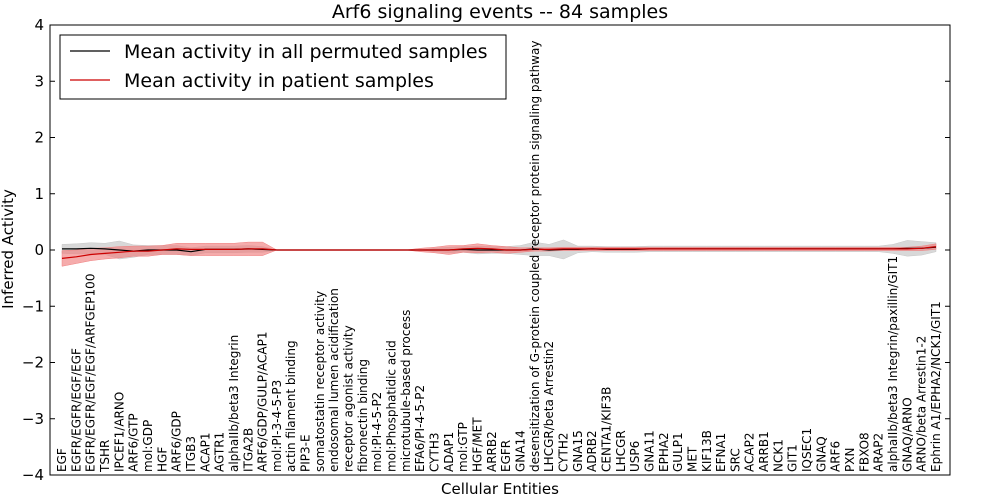 The height and width of the screenshot is (500, 1000). Describe the element at coordinates (821, 454) in the screenshot. I see `entity-label: GNAQ` at that location.